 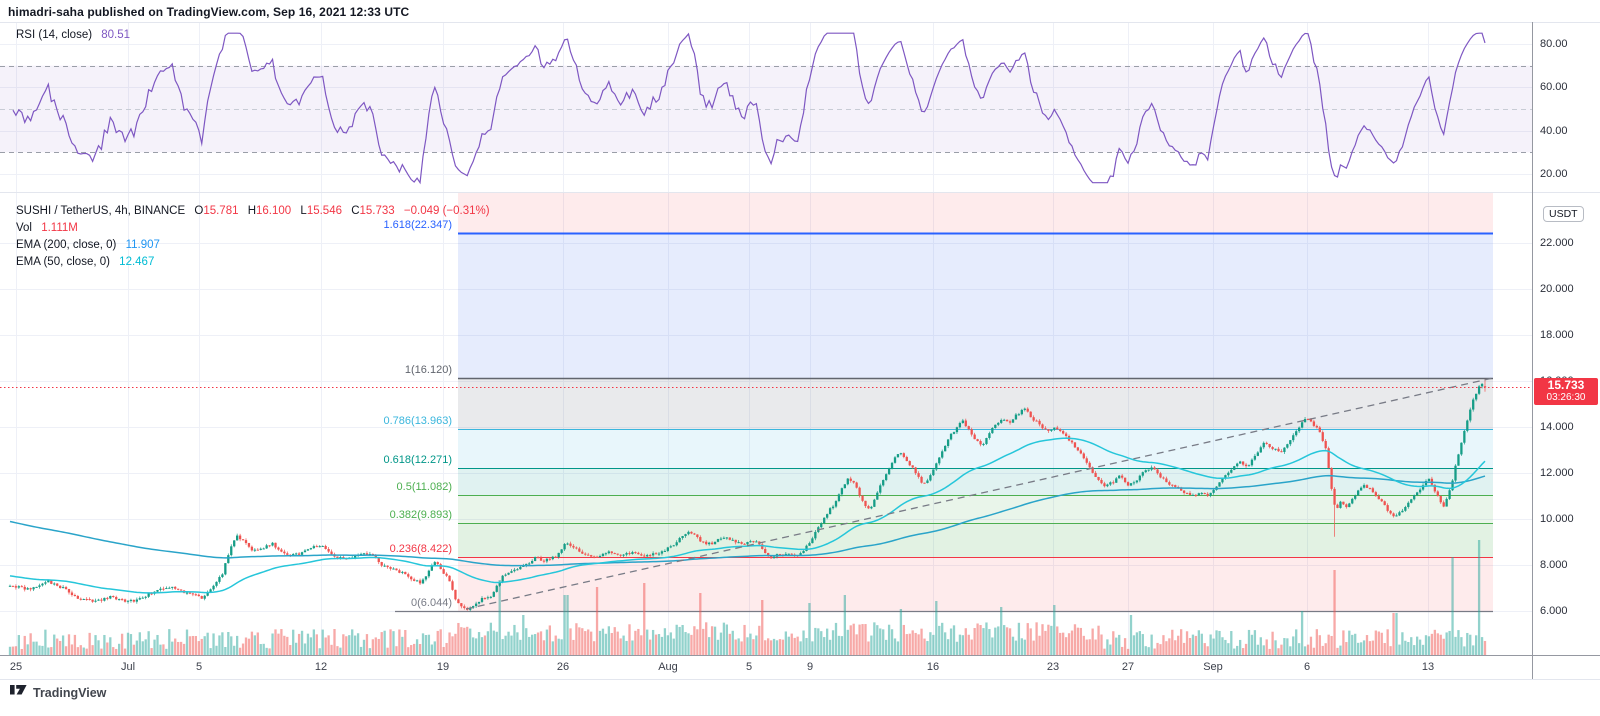 I want to click on time-axis-label: Sep, so click(x=1213, y=667).